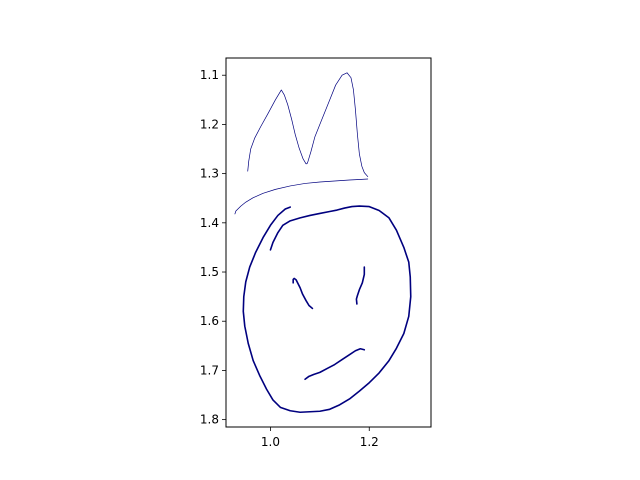 The width and height of the screenshot is (640, 480). What do you see at coordinates (308, 124) in the screenshot?
I see `series-crown-outline` at bounding box center [308, 124].